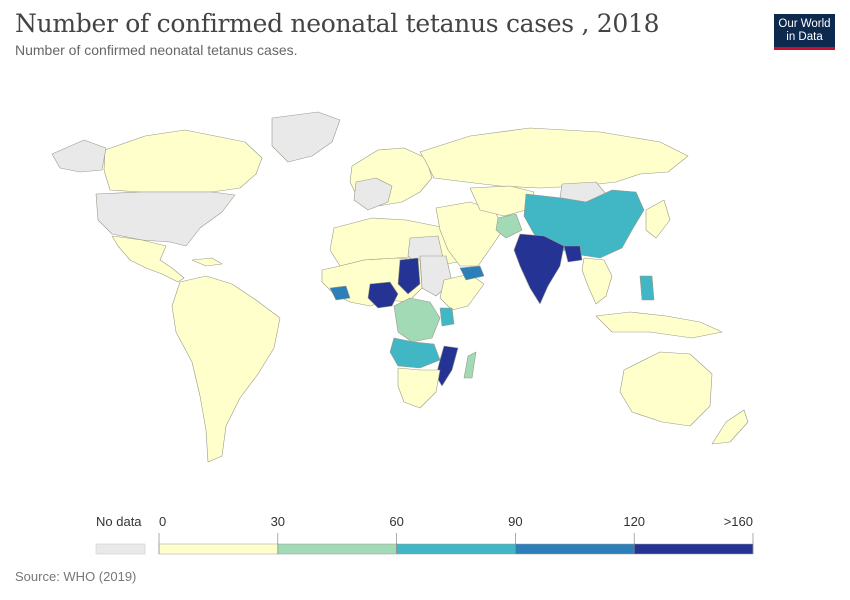  I want to click on region-na, so click(183, 161).